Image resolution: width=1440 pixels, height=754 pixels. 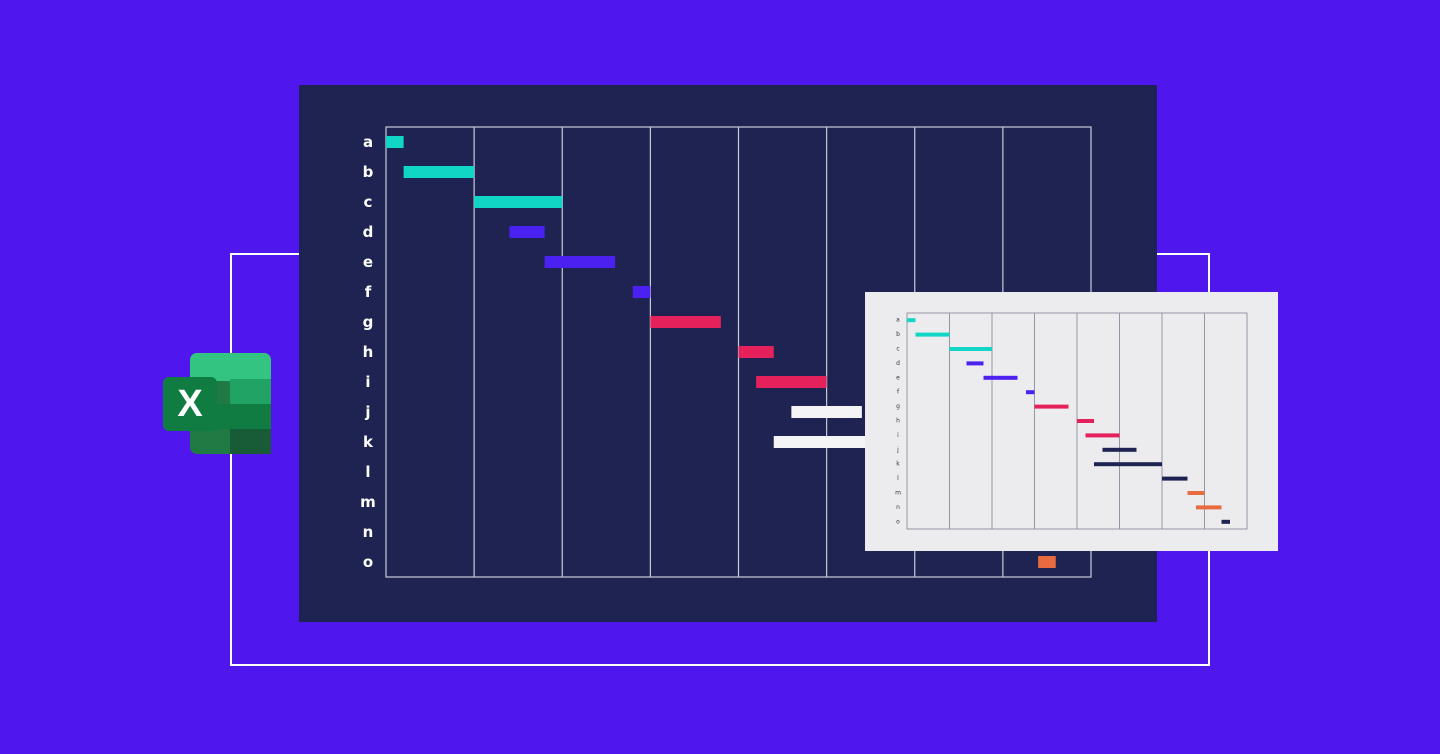 What do you see at coordinates (1209, 507) in the screenshot?
I see `task-bar-n` at bounding box center [1209, 507].